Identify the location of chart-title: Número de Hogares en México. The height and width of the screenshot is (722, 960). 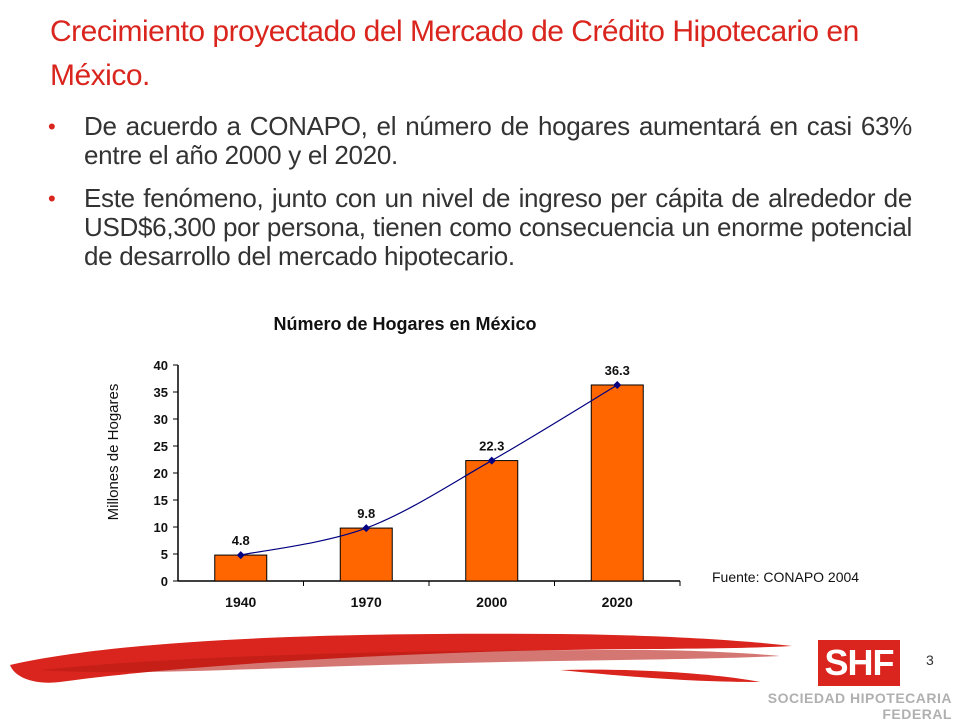
(404, 324).